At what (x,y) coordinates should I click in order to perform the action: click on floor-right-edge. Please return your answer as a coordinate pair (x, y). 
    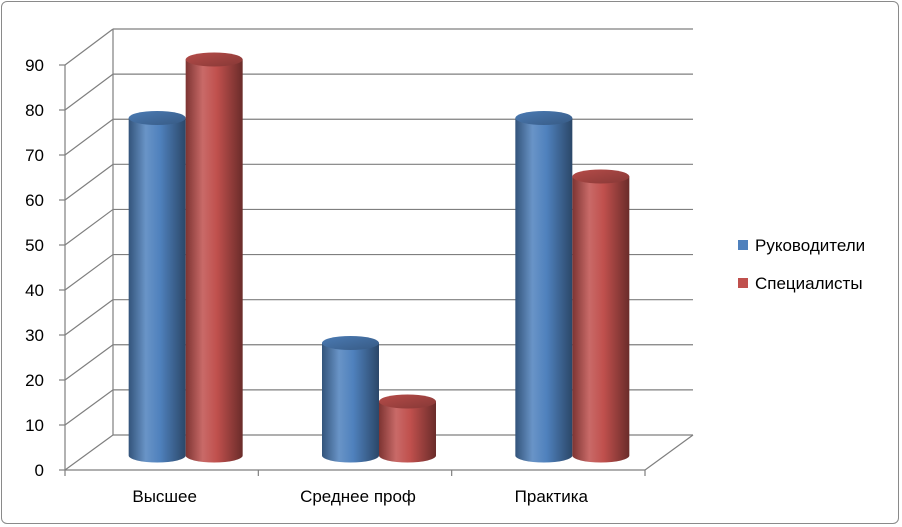
    Looking at the image, I should click on (669, 452).